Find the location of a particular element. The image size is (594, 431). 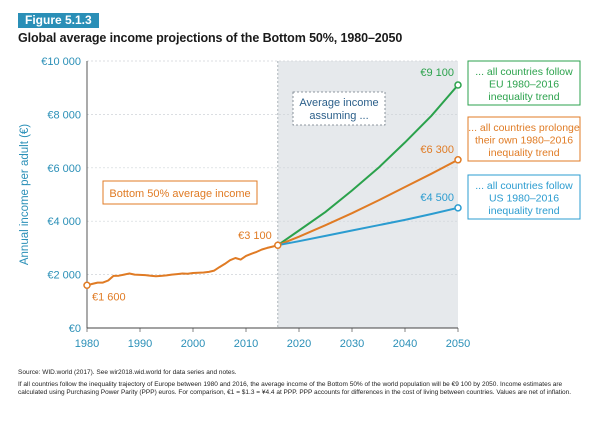

legend-us-box is located at coordinates (524, 197).